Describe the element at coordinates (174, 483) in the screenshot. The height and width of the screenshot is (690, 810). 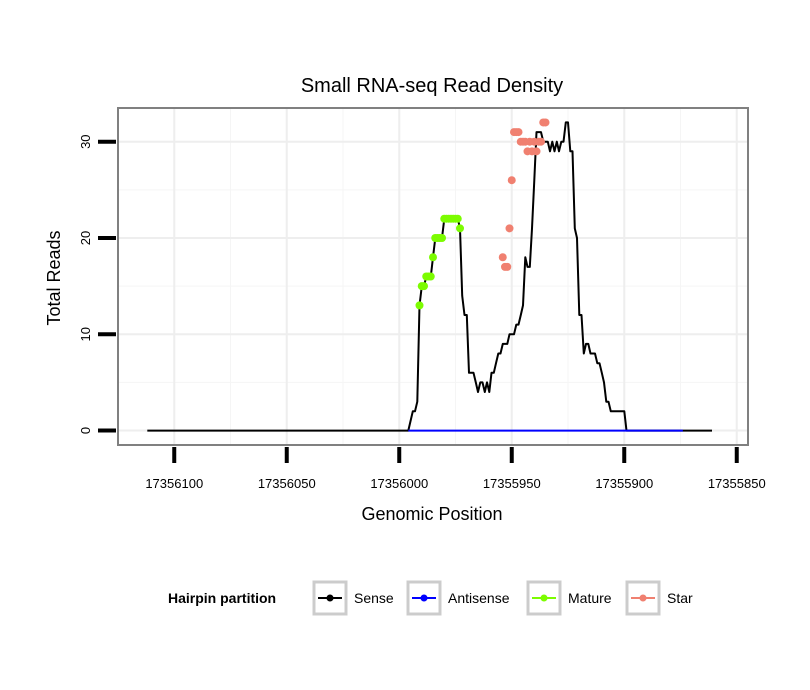
I see `x-tick-label: 17356100` at that location.